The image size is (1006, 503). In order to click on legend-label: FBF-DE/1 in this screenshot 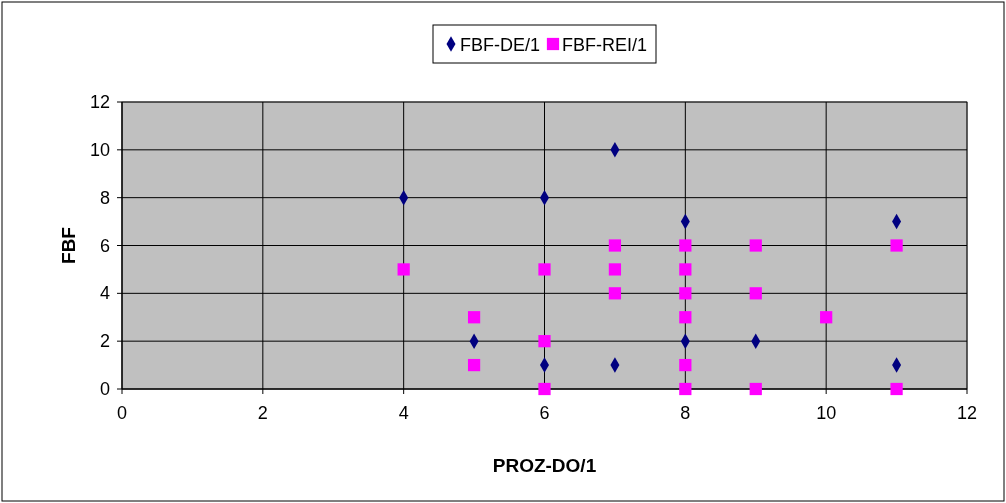, I will do `click(500, 45)`.